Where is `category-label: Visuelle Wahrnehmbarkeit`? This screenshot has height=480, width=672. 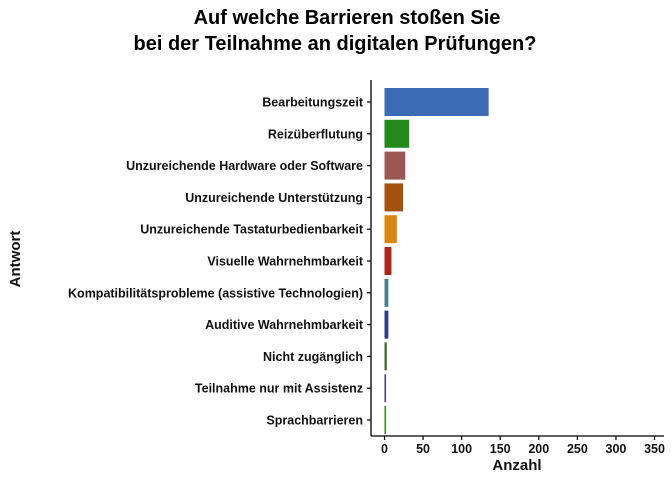
category-label: Visuelle Wahrnehmbarkeit is located at coordinates (285, 262).